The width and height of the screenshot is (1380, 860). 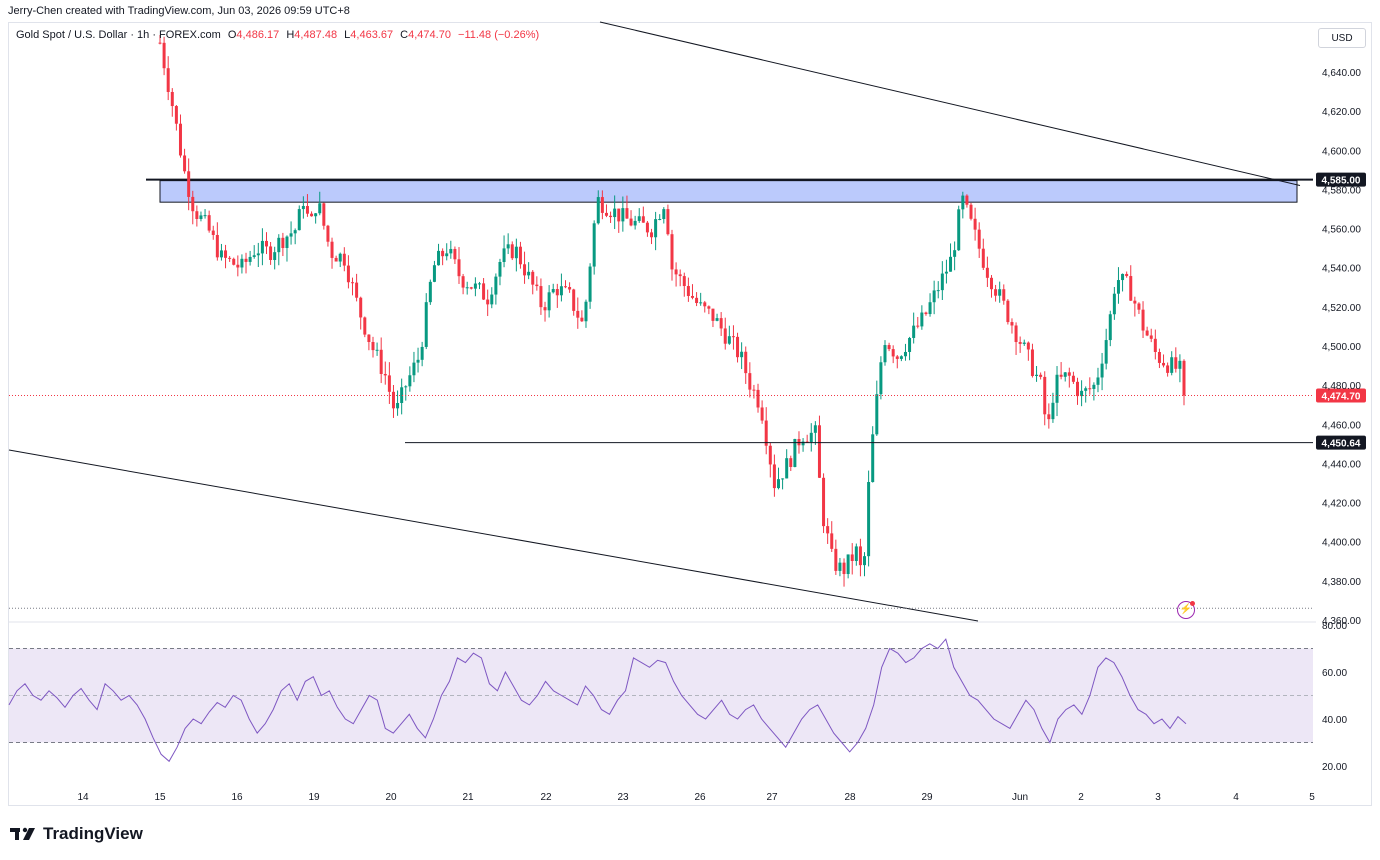 What do you see at coordinates (1341, 151) in the screenshot?
I see `price-tick-label: 4,600.00` at bounding box center [1341, 151].